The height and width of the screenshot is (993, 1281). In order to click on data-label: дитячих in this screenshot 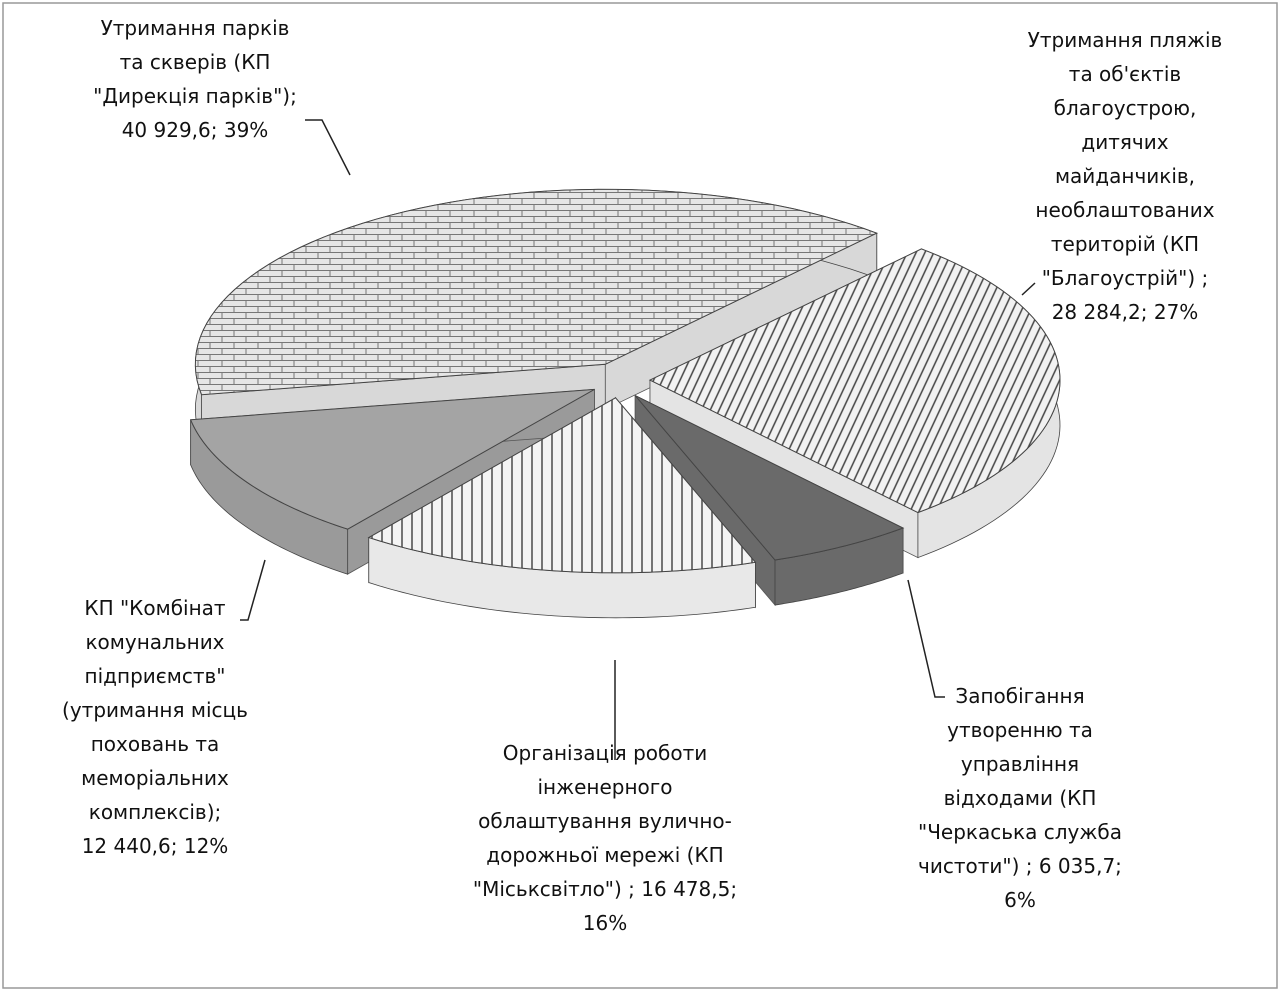, I will do `click(1124, 142)`.